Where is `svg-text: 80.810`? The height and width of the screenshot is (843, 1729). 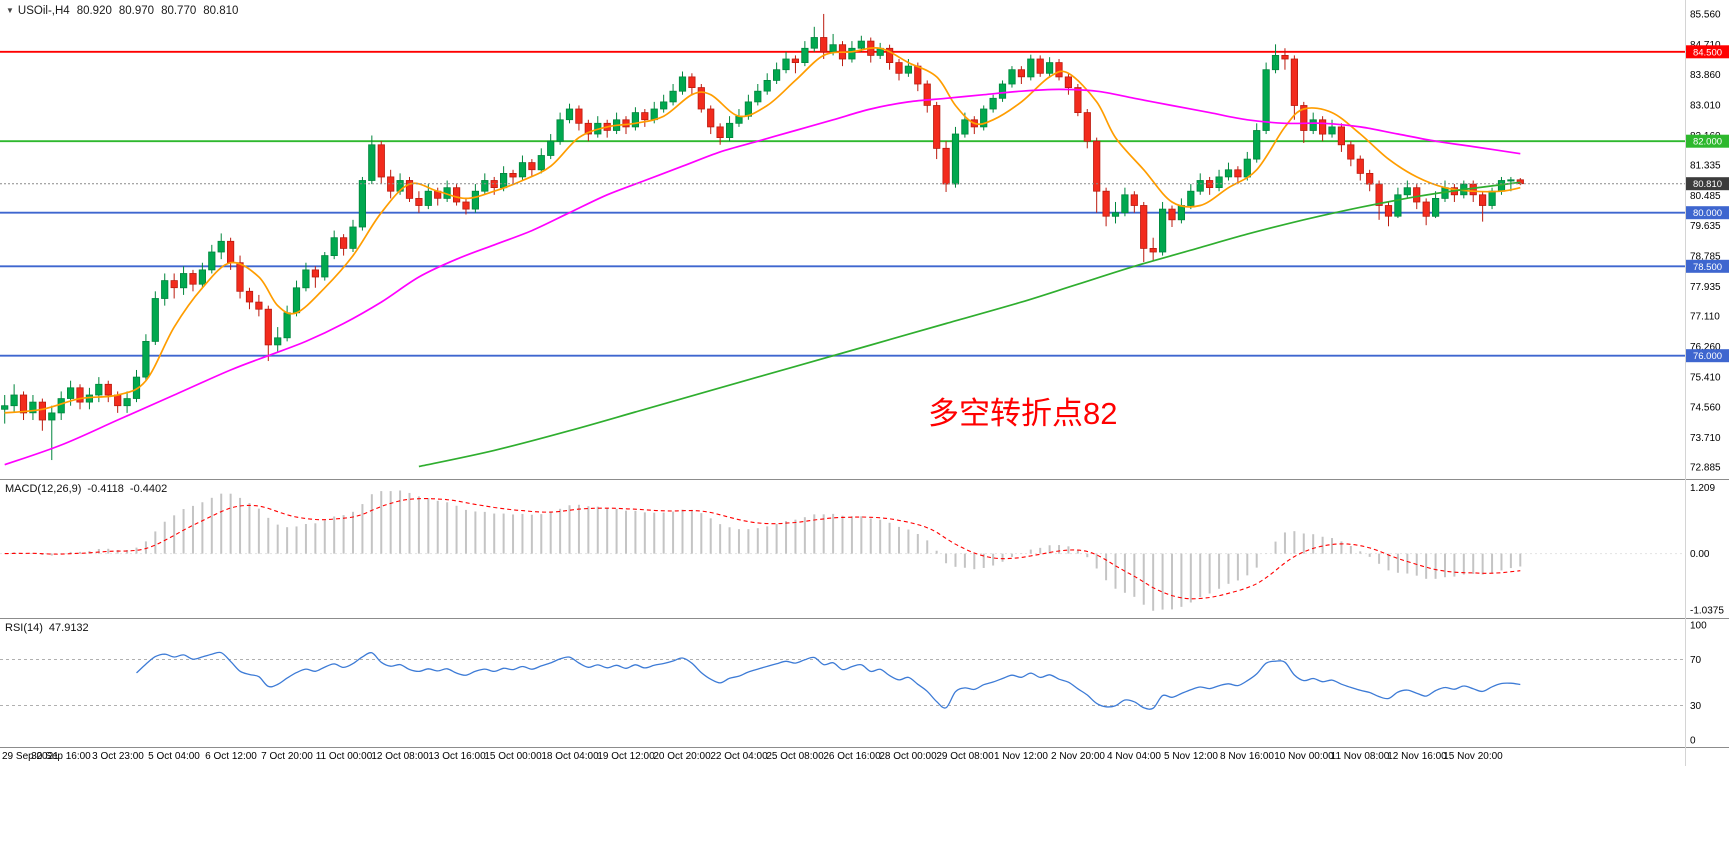
svg-text: 80.810 is located at coordinates (1707, 184).